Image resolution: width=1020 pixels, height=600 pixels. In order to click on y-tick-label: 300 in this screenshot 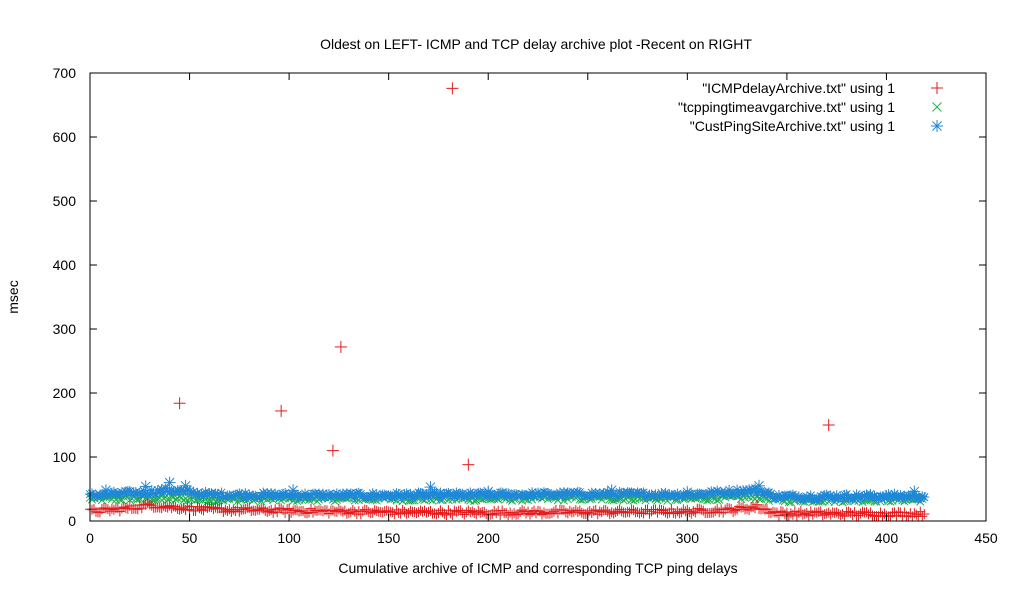, I will do `click(65, 329)`.